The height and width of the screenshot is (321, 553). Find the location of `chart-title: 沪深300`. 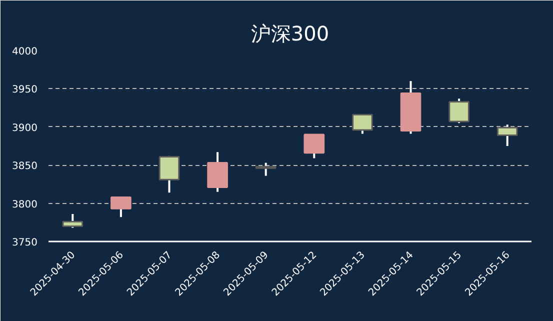

chart-title: 沪深300 is located at coordinates (290, 34).